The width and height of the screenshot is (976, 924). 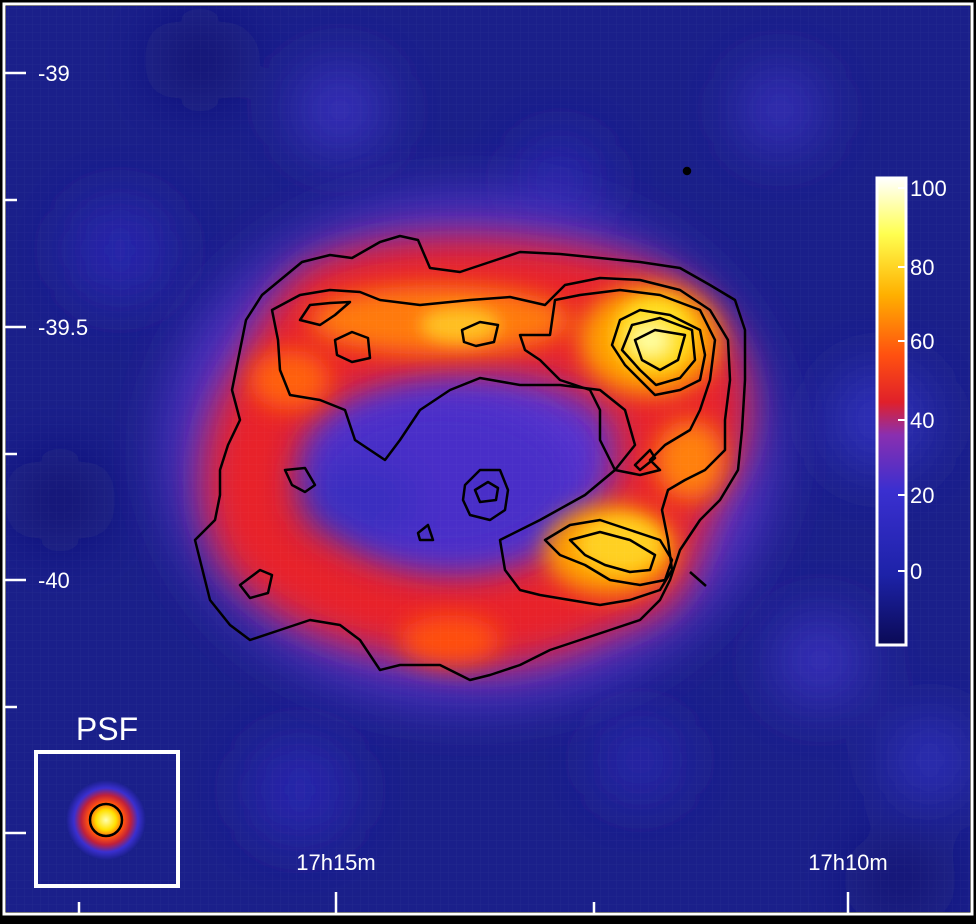 What do you see at coordinates (256, 584) in the screenshot?
I see `contour-blob-g` at bounding box center [256, 584].